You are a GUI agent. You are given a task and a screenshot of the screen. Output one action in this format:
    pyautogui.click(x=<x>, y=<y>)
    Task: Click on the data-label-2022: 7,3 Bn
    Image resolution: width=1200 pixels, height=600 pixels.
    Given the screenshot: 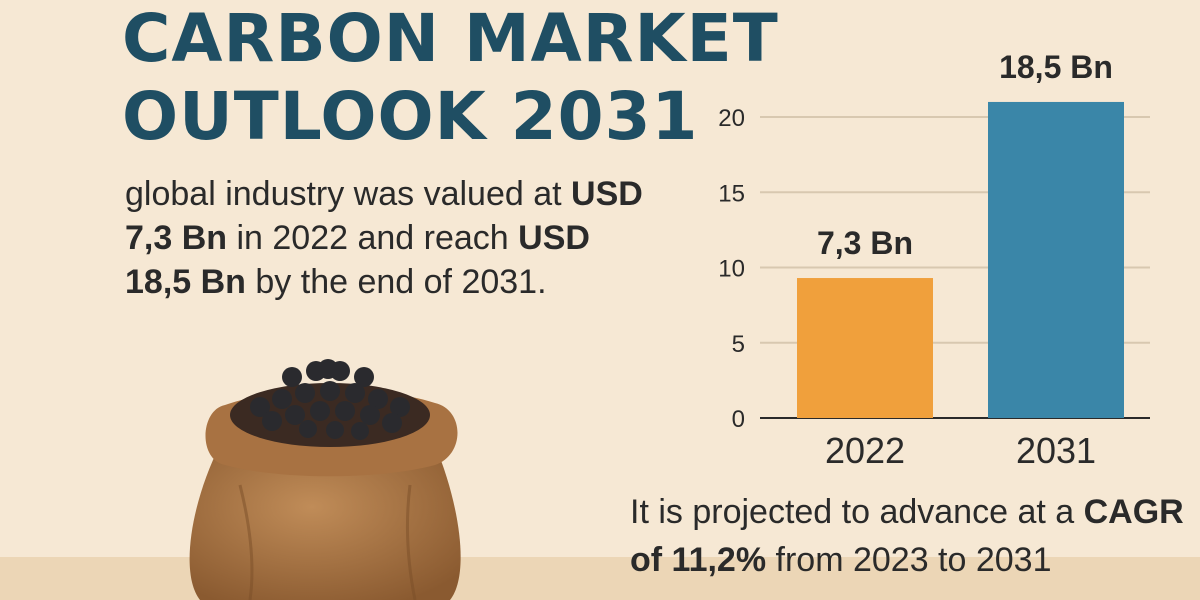 What is the action you would take?
    pyautogui.click(x=865, y=243)
    